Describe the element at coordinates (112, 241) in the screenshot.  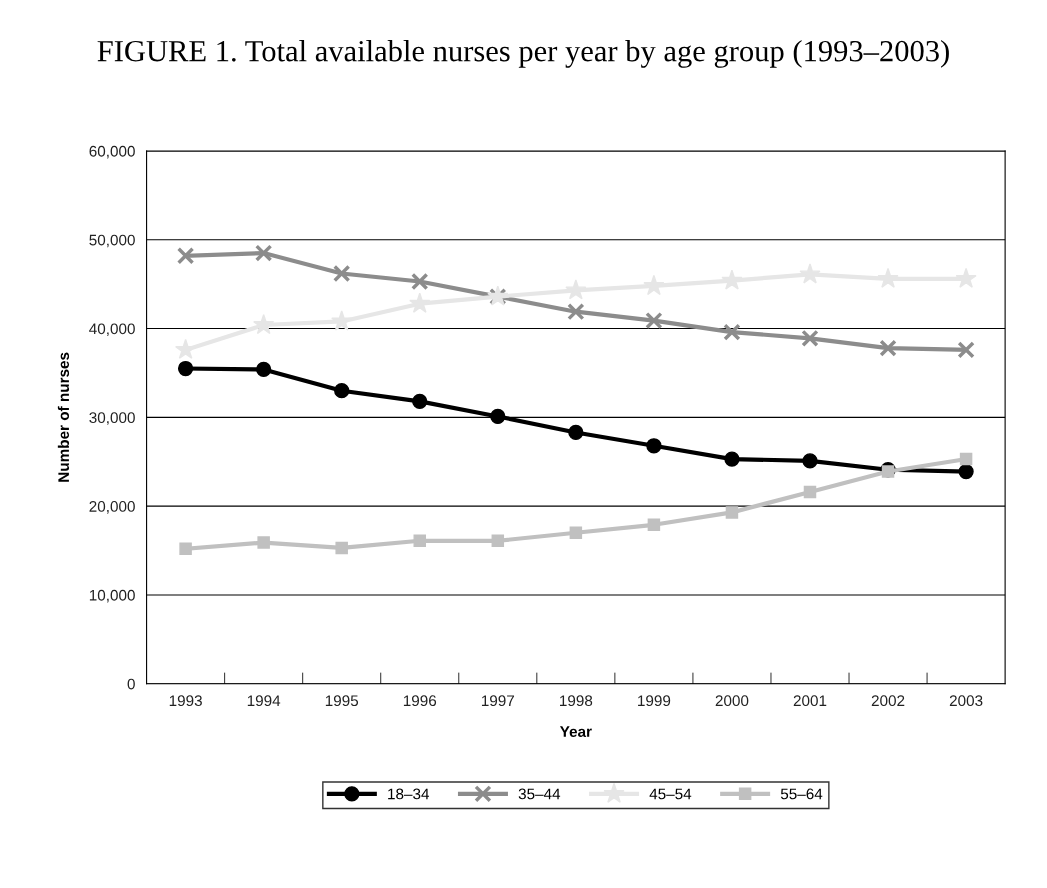
I see `y-tick-label: 50,000` at that location.